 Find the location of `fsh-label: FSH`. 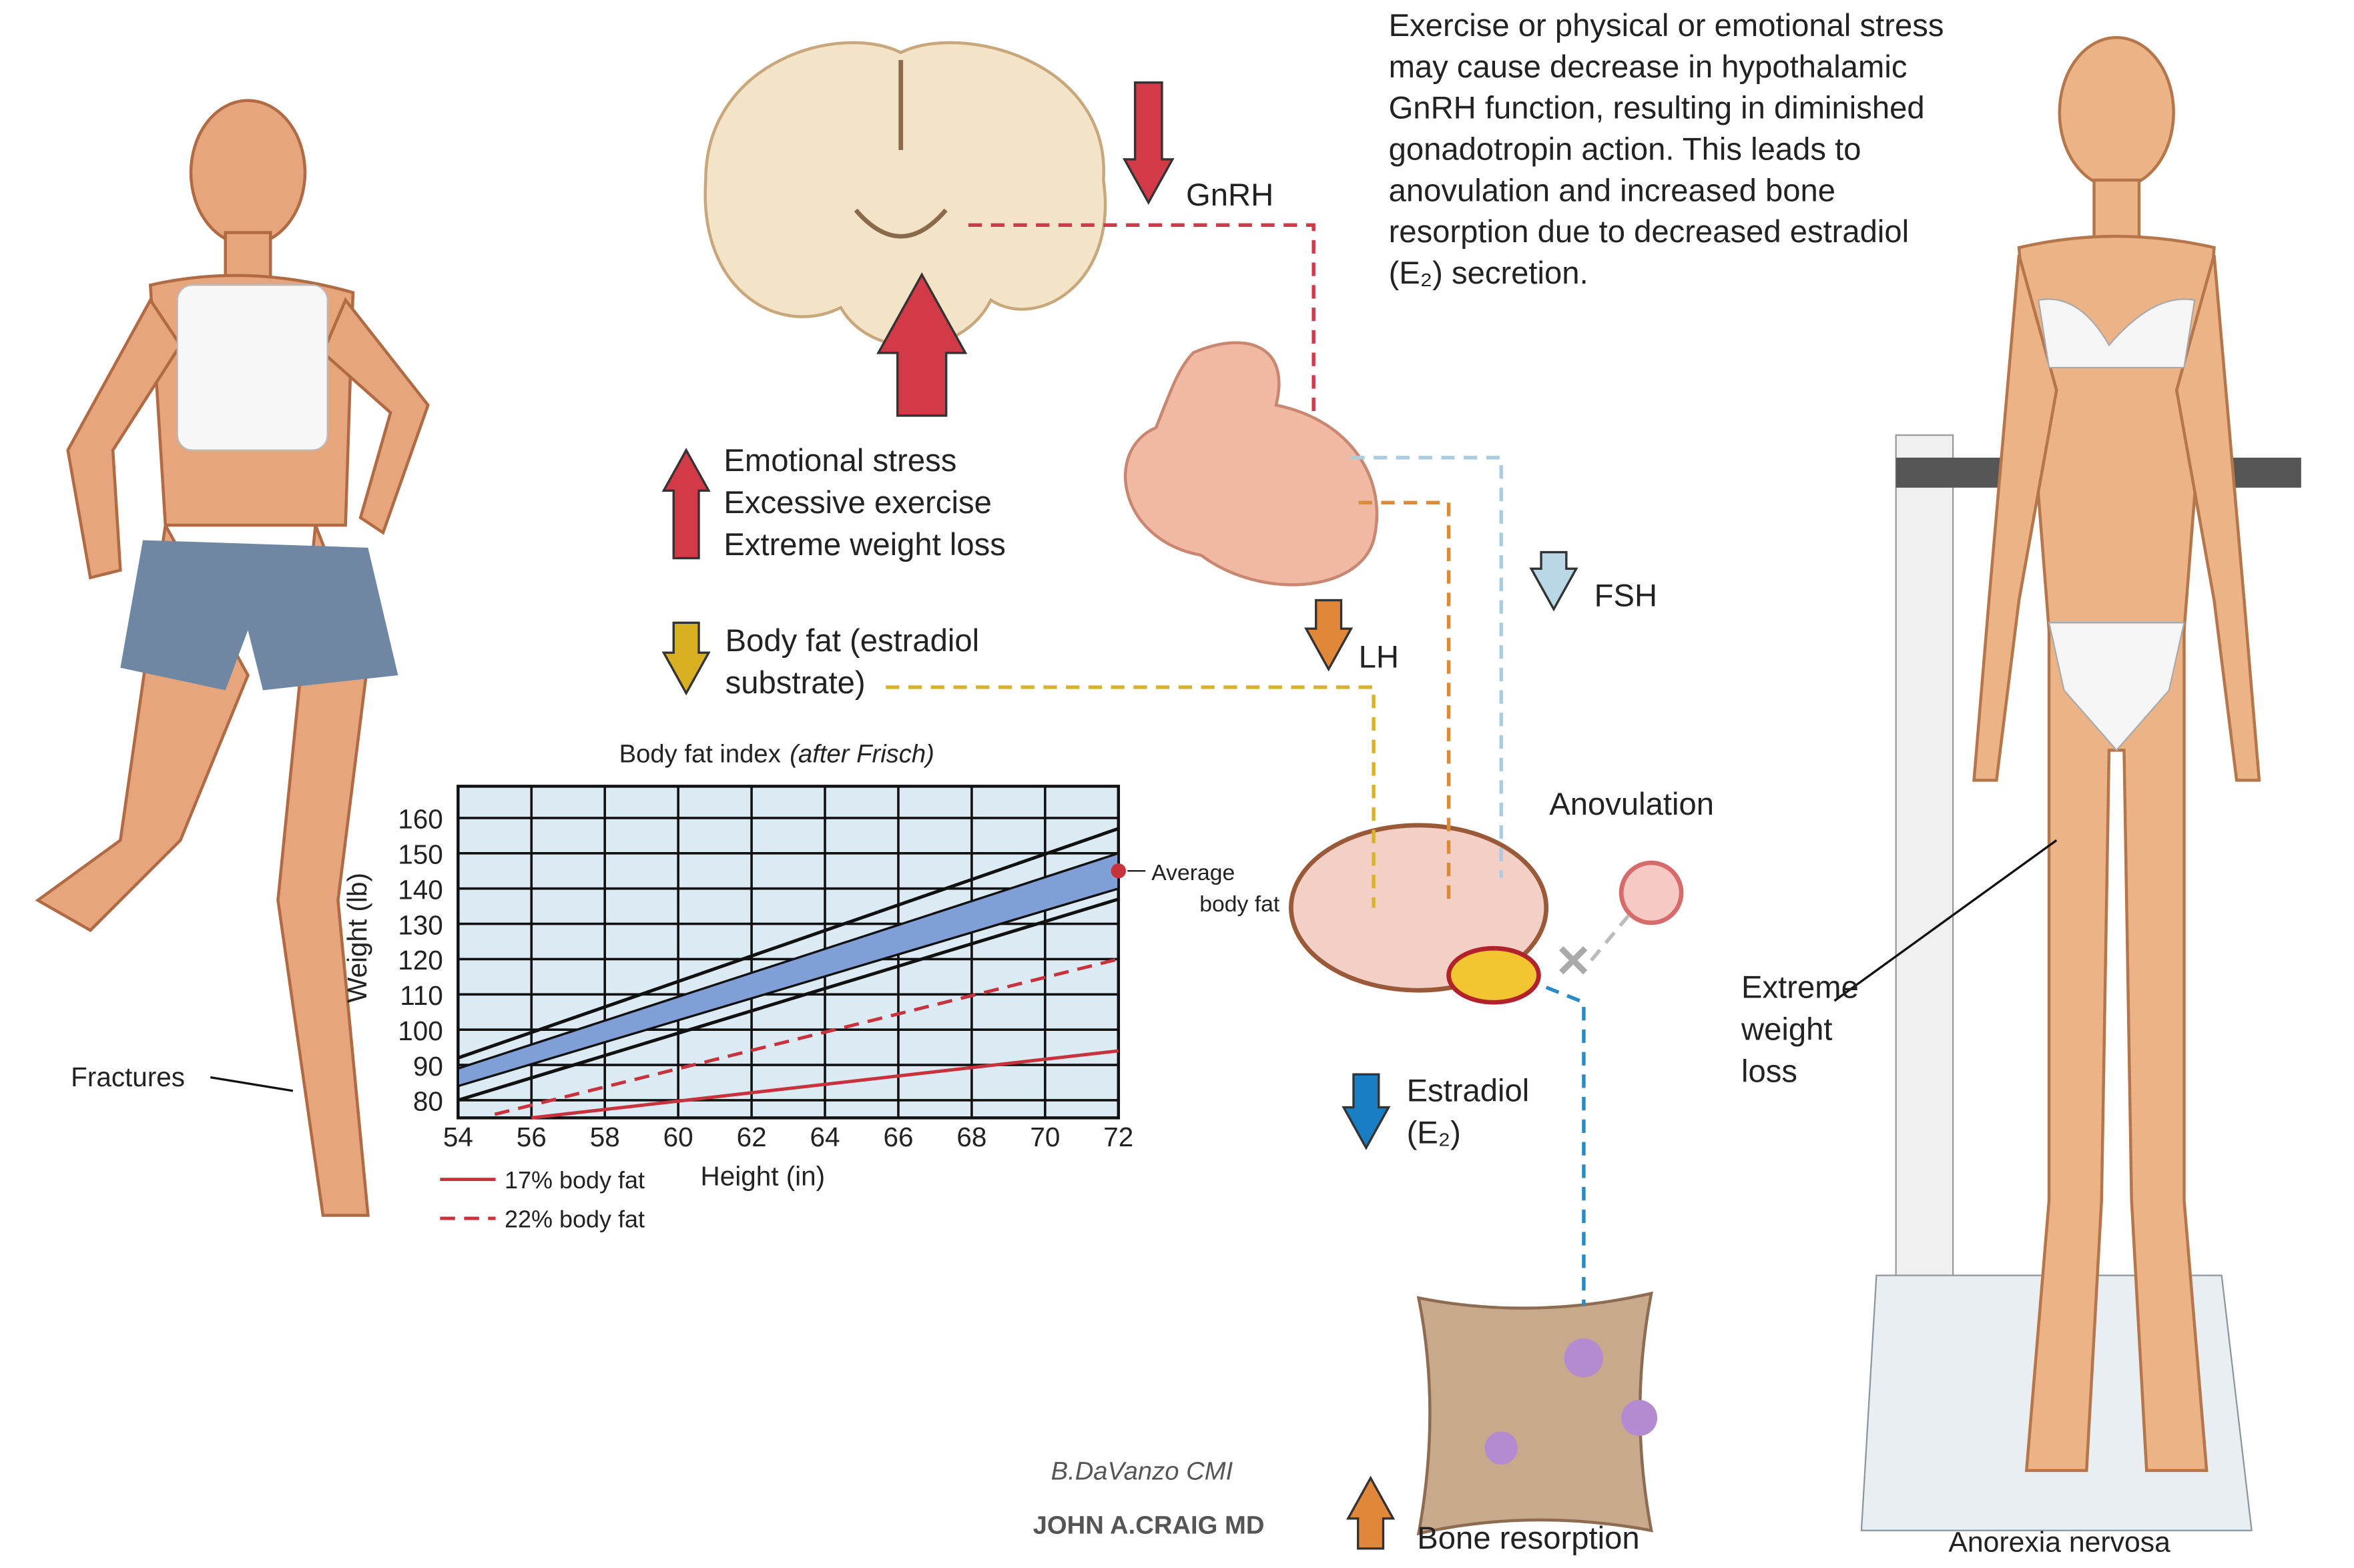

fsh-label: FSH is located at coordinates (1625, 596).